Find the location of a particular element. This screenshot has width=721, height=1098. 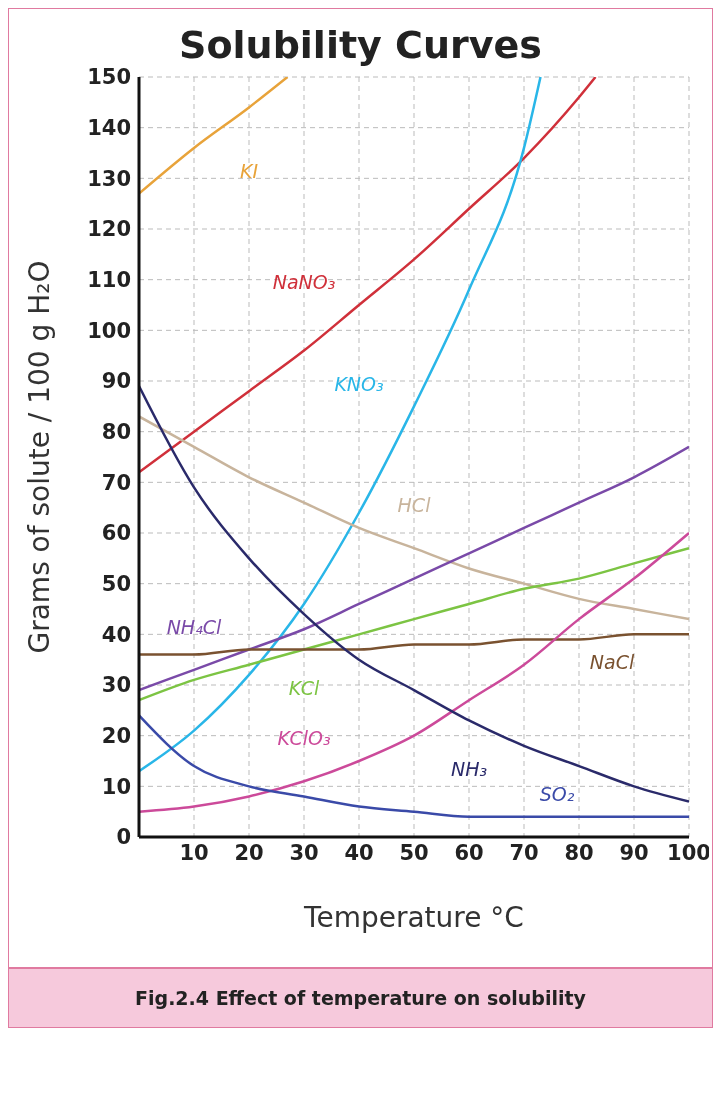

y-tick-label: 140 is located at coordinates (109, 128).